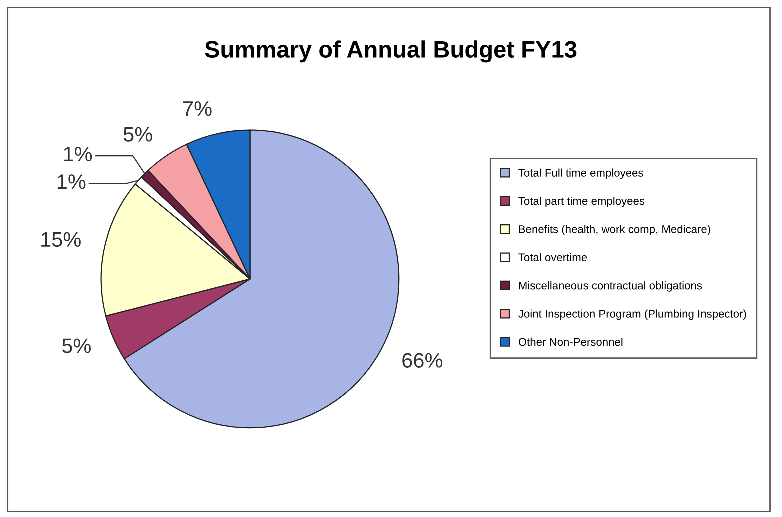 The height and width of the screenshot is (517, 782). I want to click on chart-title: Summary of Annual Budget FY13, so click(391, 51).